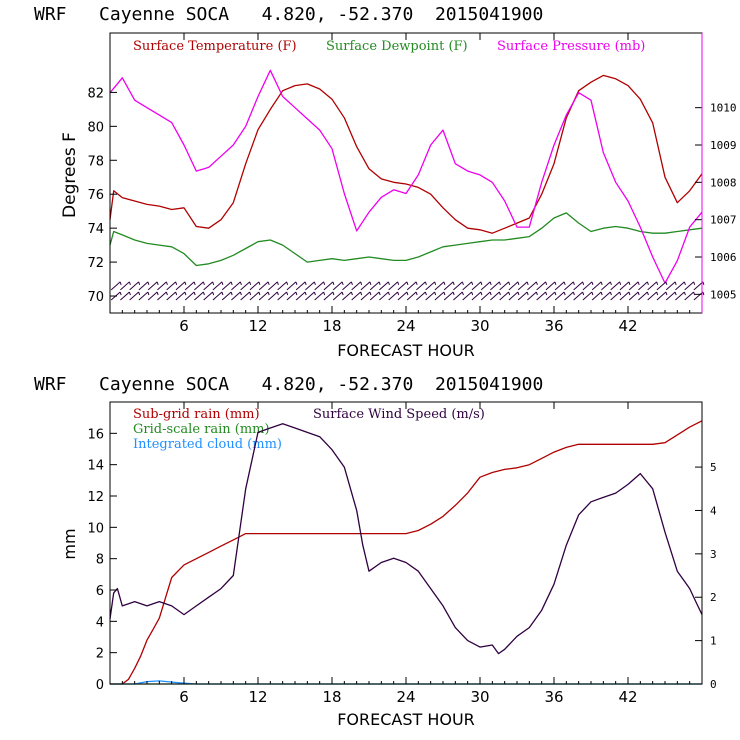  Describe the element at coordinates (723, 220) in the screenshot. I see `y2-tick-label: 1007` at that location.